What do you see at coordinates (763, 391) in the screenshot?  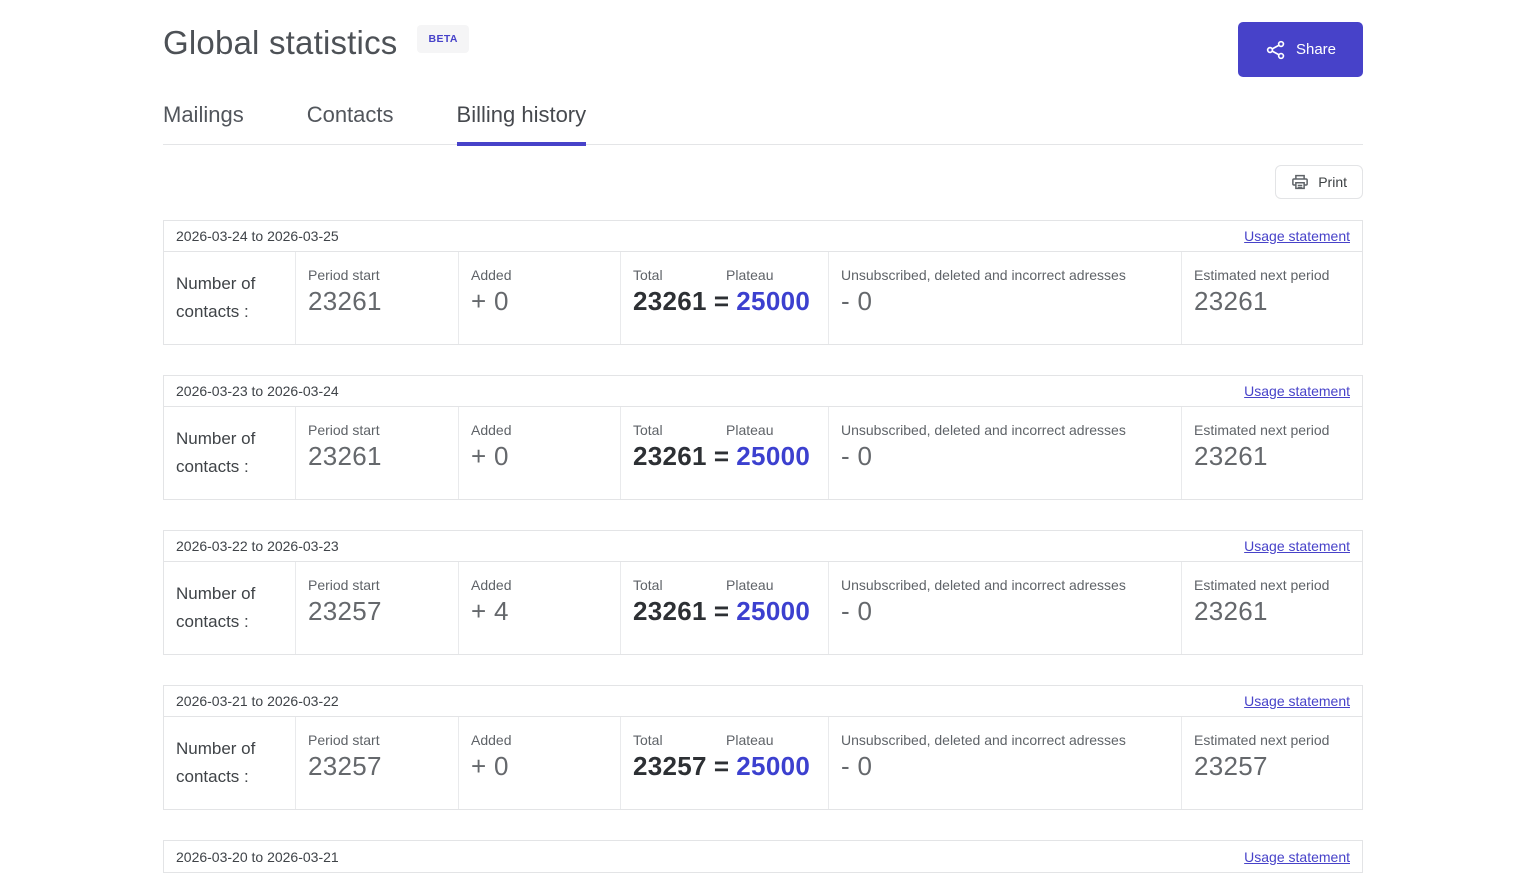 I see `billing-card-header: 2026-03-23 to 2026-03-24 Usage statement` at bounding box center [763, 391].